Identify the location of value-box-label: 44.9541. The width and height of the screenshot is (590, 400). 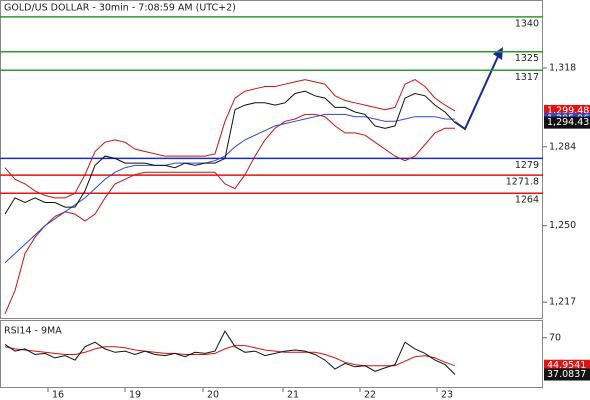
(566, 365).